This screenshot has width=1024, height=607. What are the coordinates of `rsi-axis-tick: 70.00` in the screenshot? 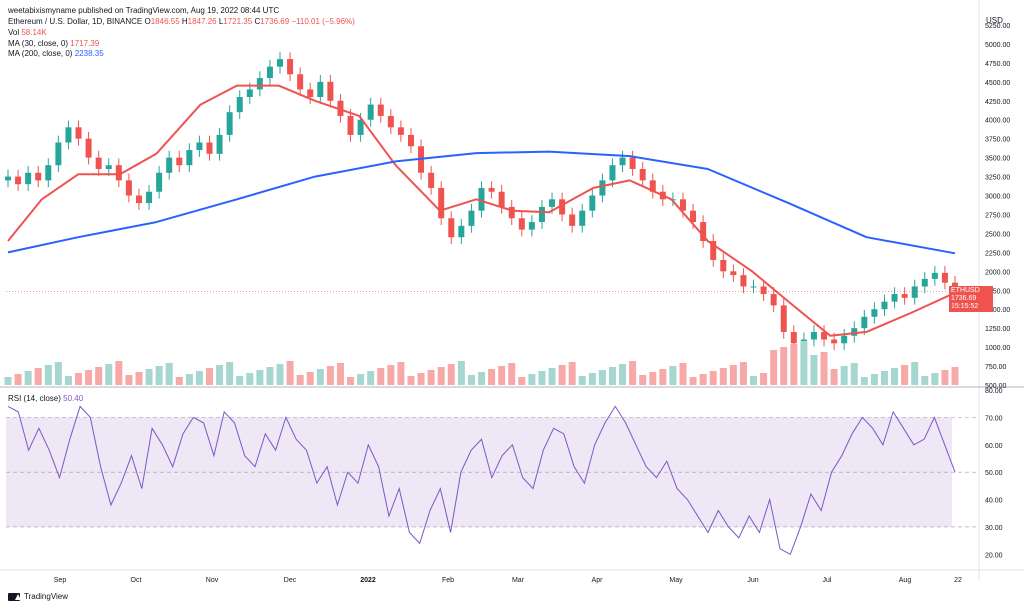 It's located at (994, 418).